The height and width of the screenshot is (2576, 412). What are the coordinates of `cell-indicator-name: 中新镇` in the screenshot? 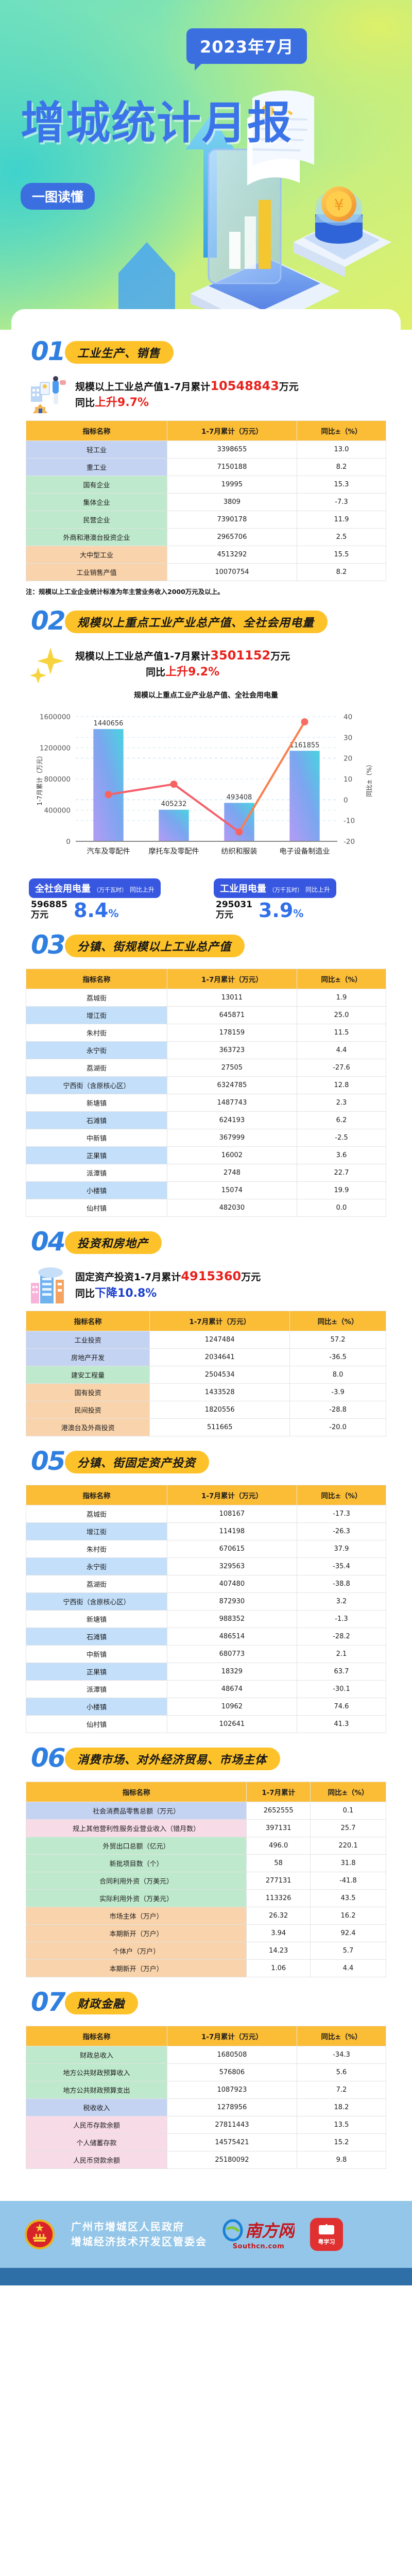 It's located at (96, 1138).